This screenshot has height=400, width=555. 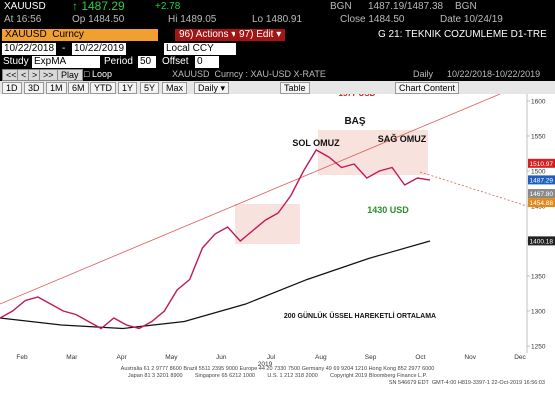 I want to click on span: 10/22/2018-10/22/2019, so click(x=494, y=74).